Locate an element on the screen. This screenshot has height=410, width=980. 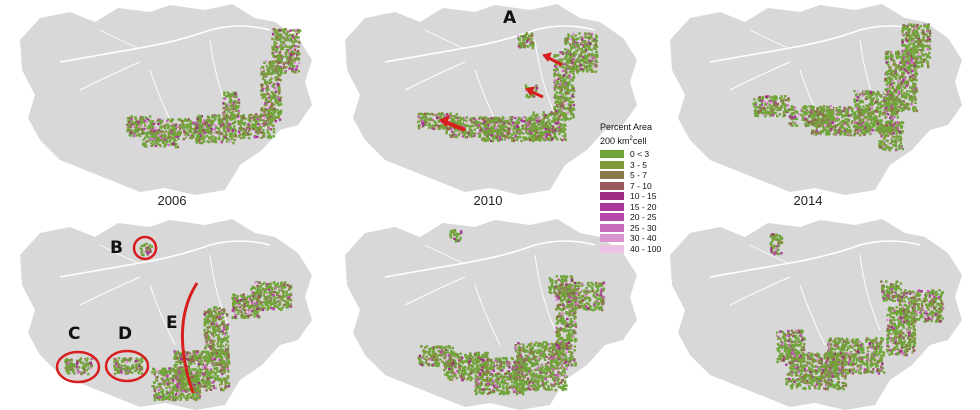
deforestation-cells is located at coordinates (508, 87).